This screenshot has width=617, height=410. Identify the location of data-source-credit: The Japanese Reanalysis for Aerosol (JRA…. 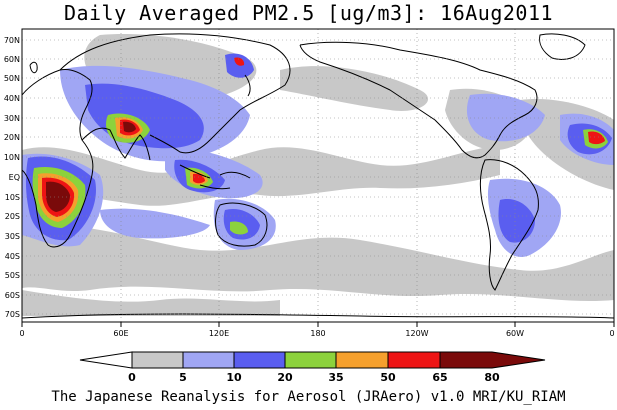
(308, 397).